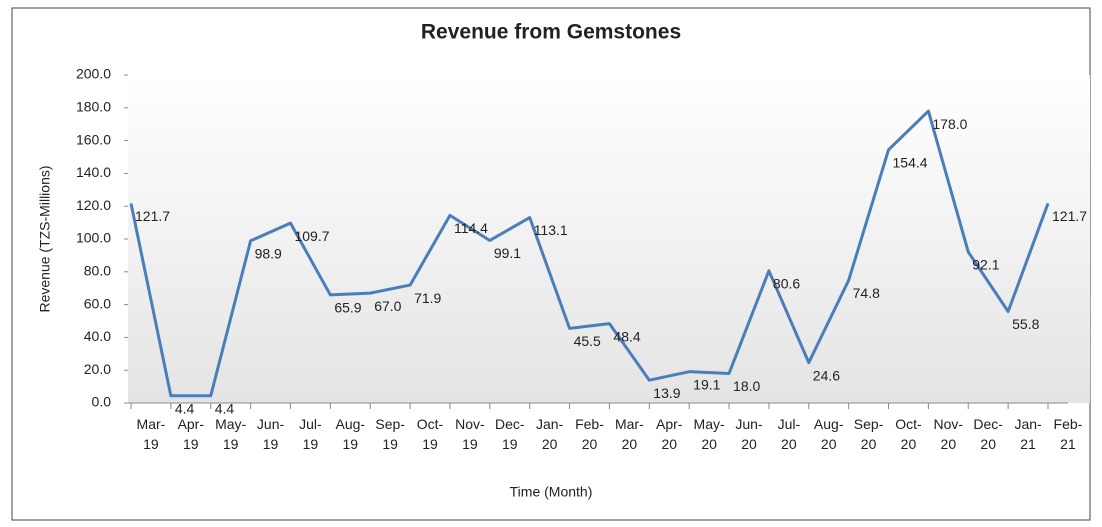  Describe the element at coordinates (387, 306) in the screenshot. I see `data-label: 67.0` at that location.